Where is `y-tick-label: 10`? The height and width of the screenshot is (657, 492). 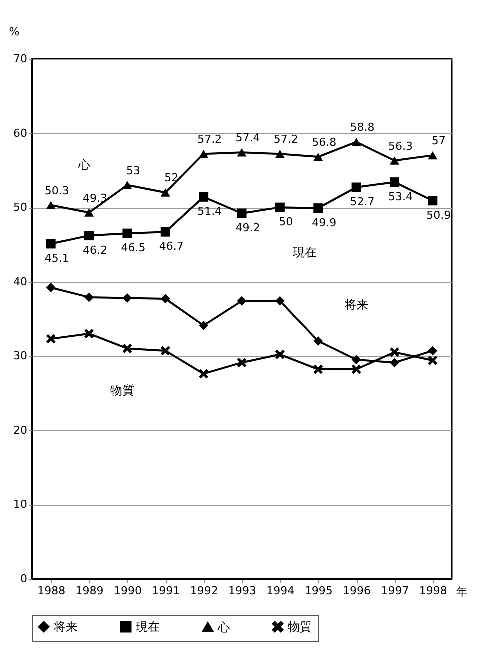
y-tick-label: 10 is located at coordinates (21, 505).